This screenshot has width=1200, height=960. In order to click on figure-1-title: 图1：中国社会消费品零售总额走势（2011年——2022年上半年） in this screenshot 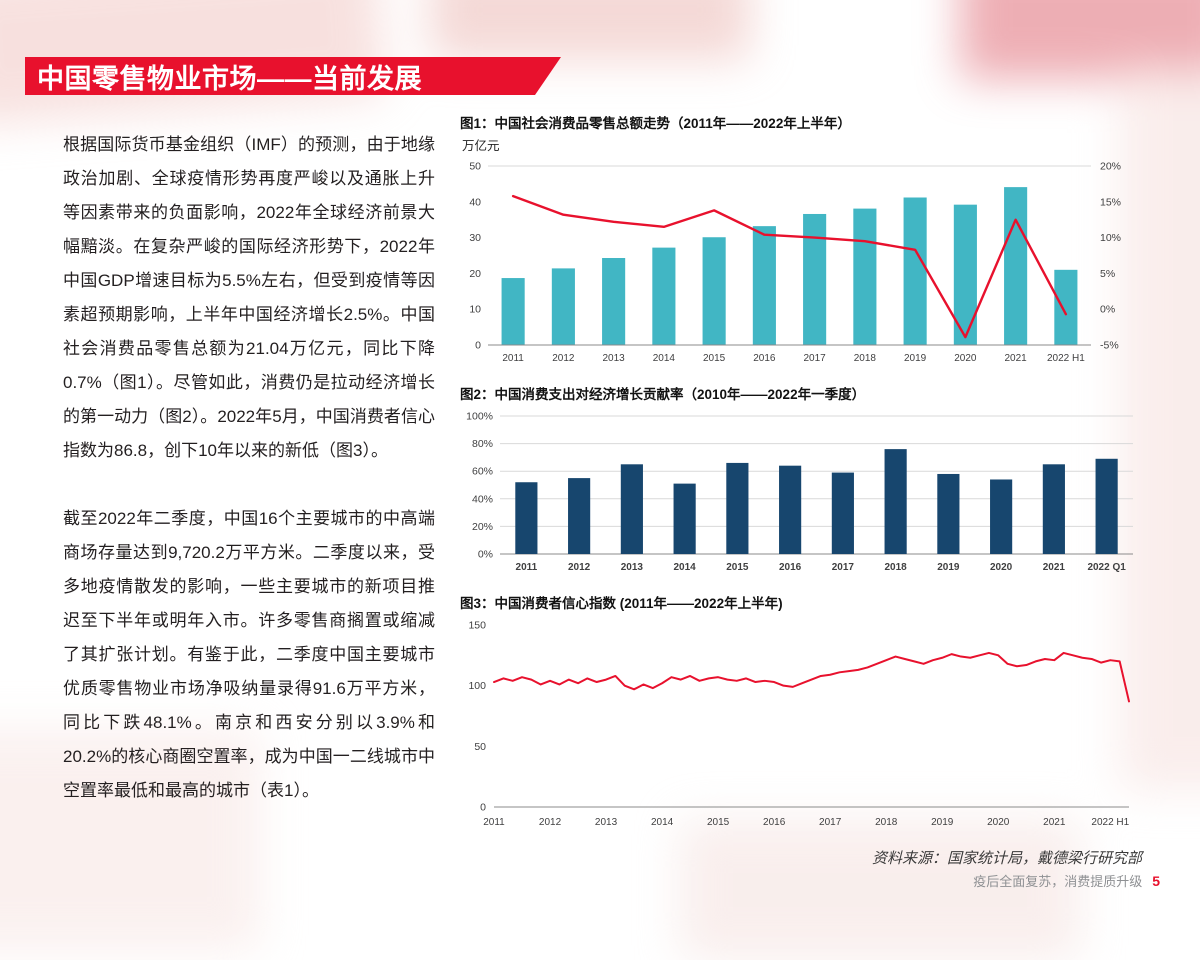, I will do `click(655, 123)`.